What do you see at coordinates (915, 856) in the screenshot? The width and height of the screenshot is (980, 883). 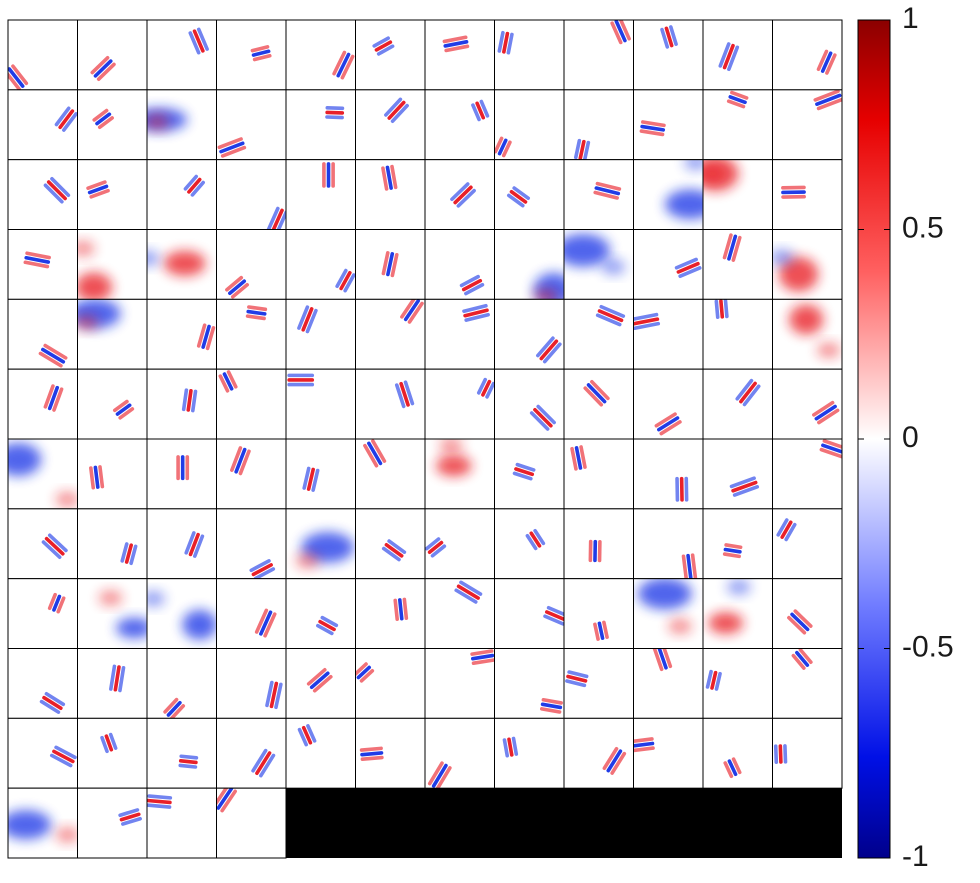 I see `colorbar-tick-label: -1` at bounding box center [915, 856].